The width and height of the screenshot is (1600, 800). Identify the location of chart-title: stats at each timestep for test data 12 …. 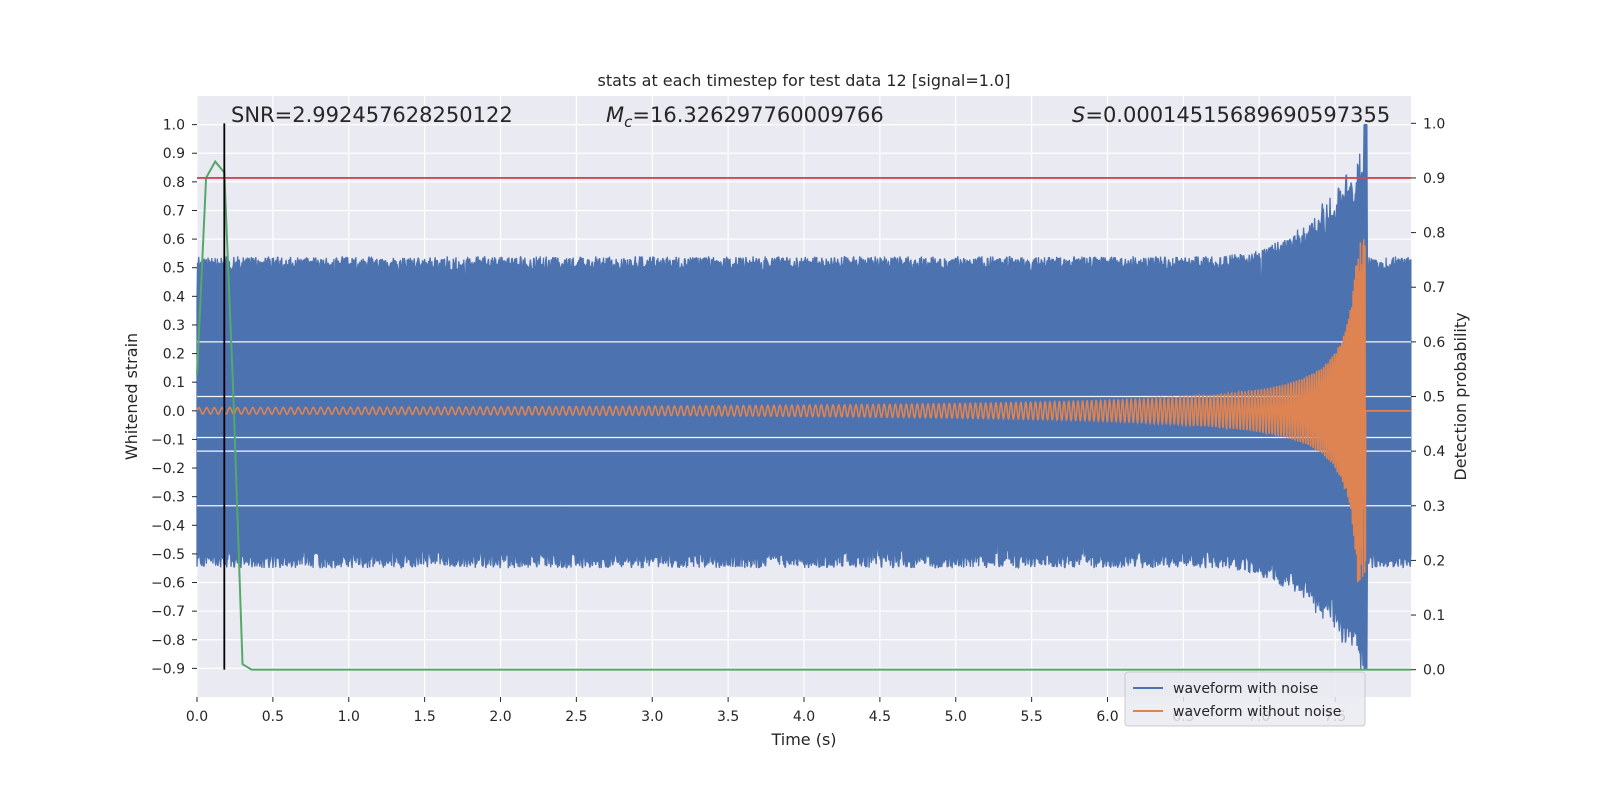
(804, 80).